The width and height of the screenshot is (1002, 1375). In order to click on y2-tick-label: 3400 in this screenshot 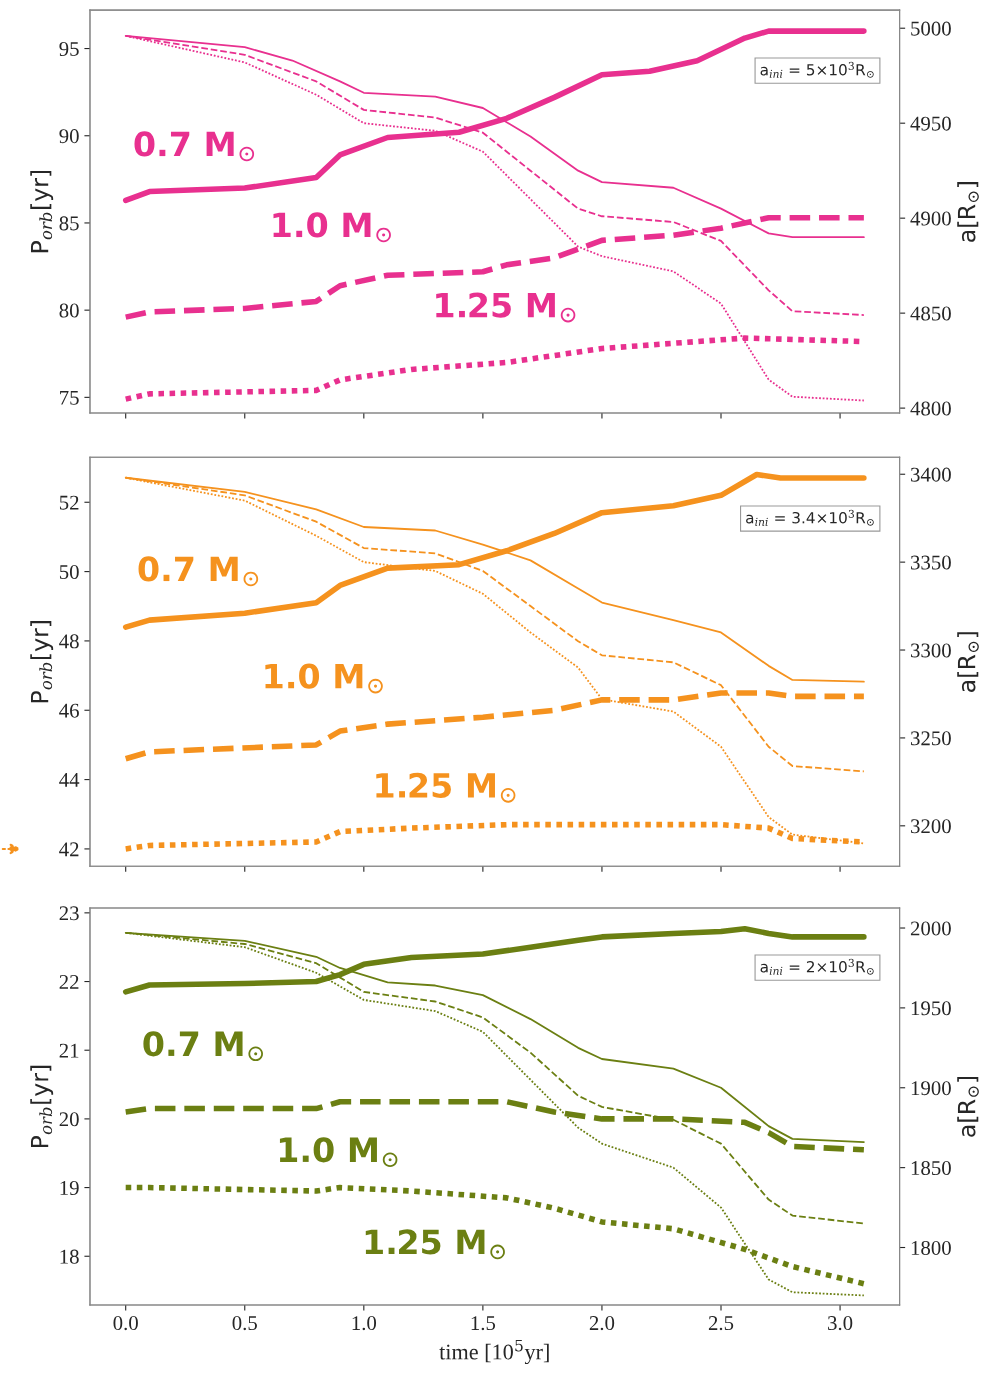, I will do `click(931, 474)`.